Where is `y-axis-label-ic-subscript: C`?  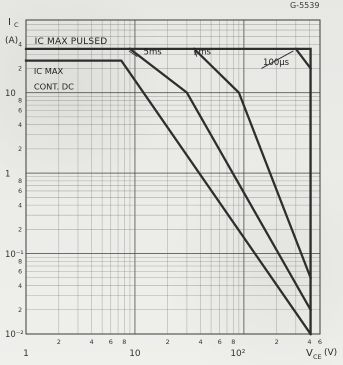 y-axis-label-ic-subscript: C is located at coordinates (16, 25).